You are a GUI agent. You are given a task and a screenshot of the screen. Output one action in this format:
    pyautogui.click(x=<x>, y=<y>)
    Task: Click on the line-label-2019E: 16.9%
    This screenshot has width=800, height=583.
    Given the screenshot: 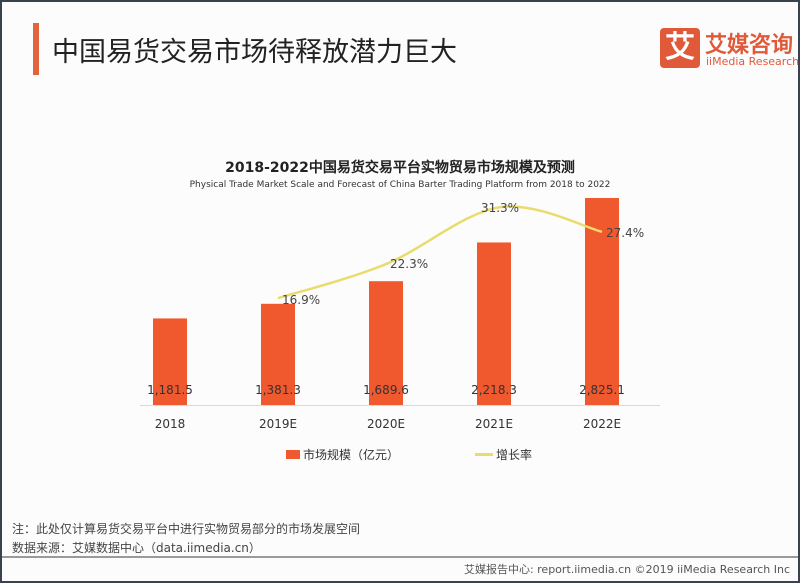 What is the action you would take?
    pyautogui.click(x=301, y=300)
    